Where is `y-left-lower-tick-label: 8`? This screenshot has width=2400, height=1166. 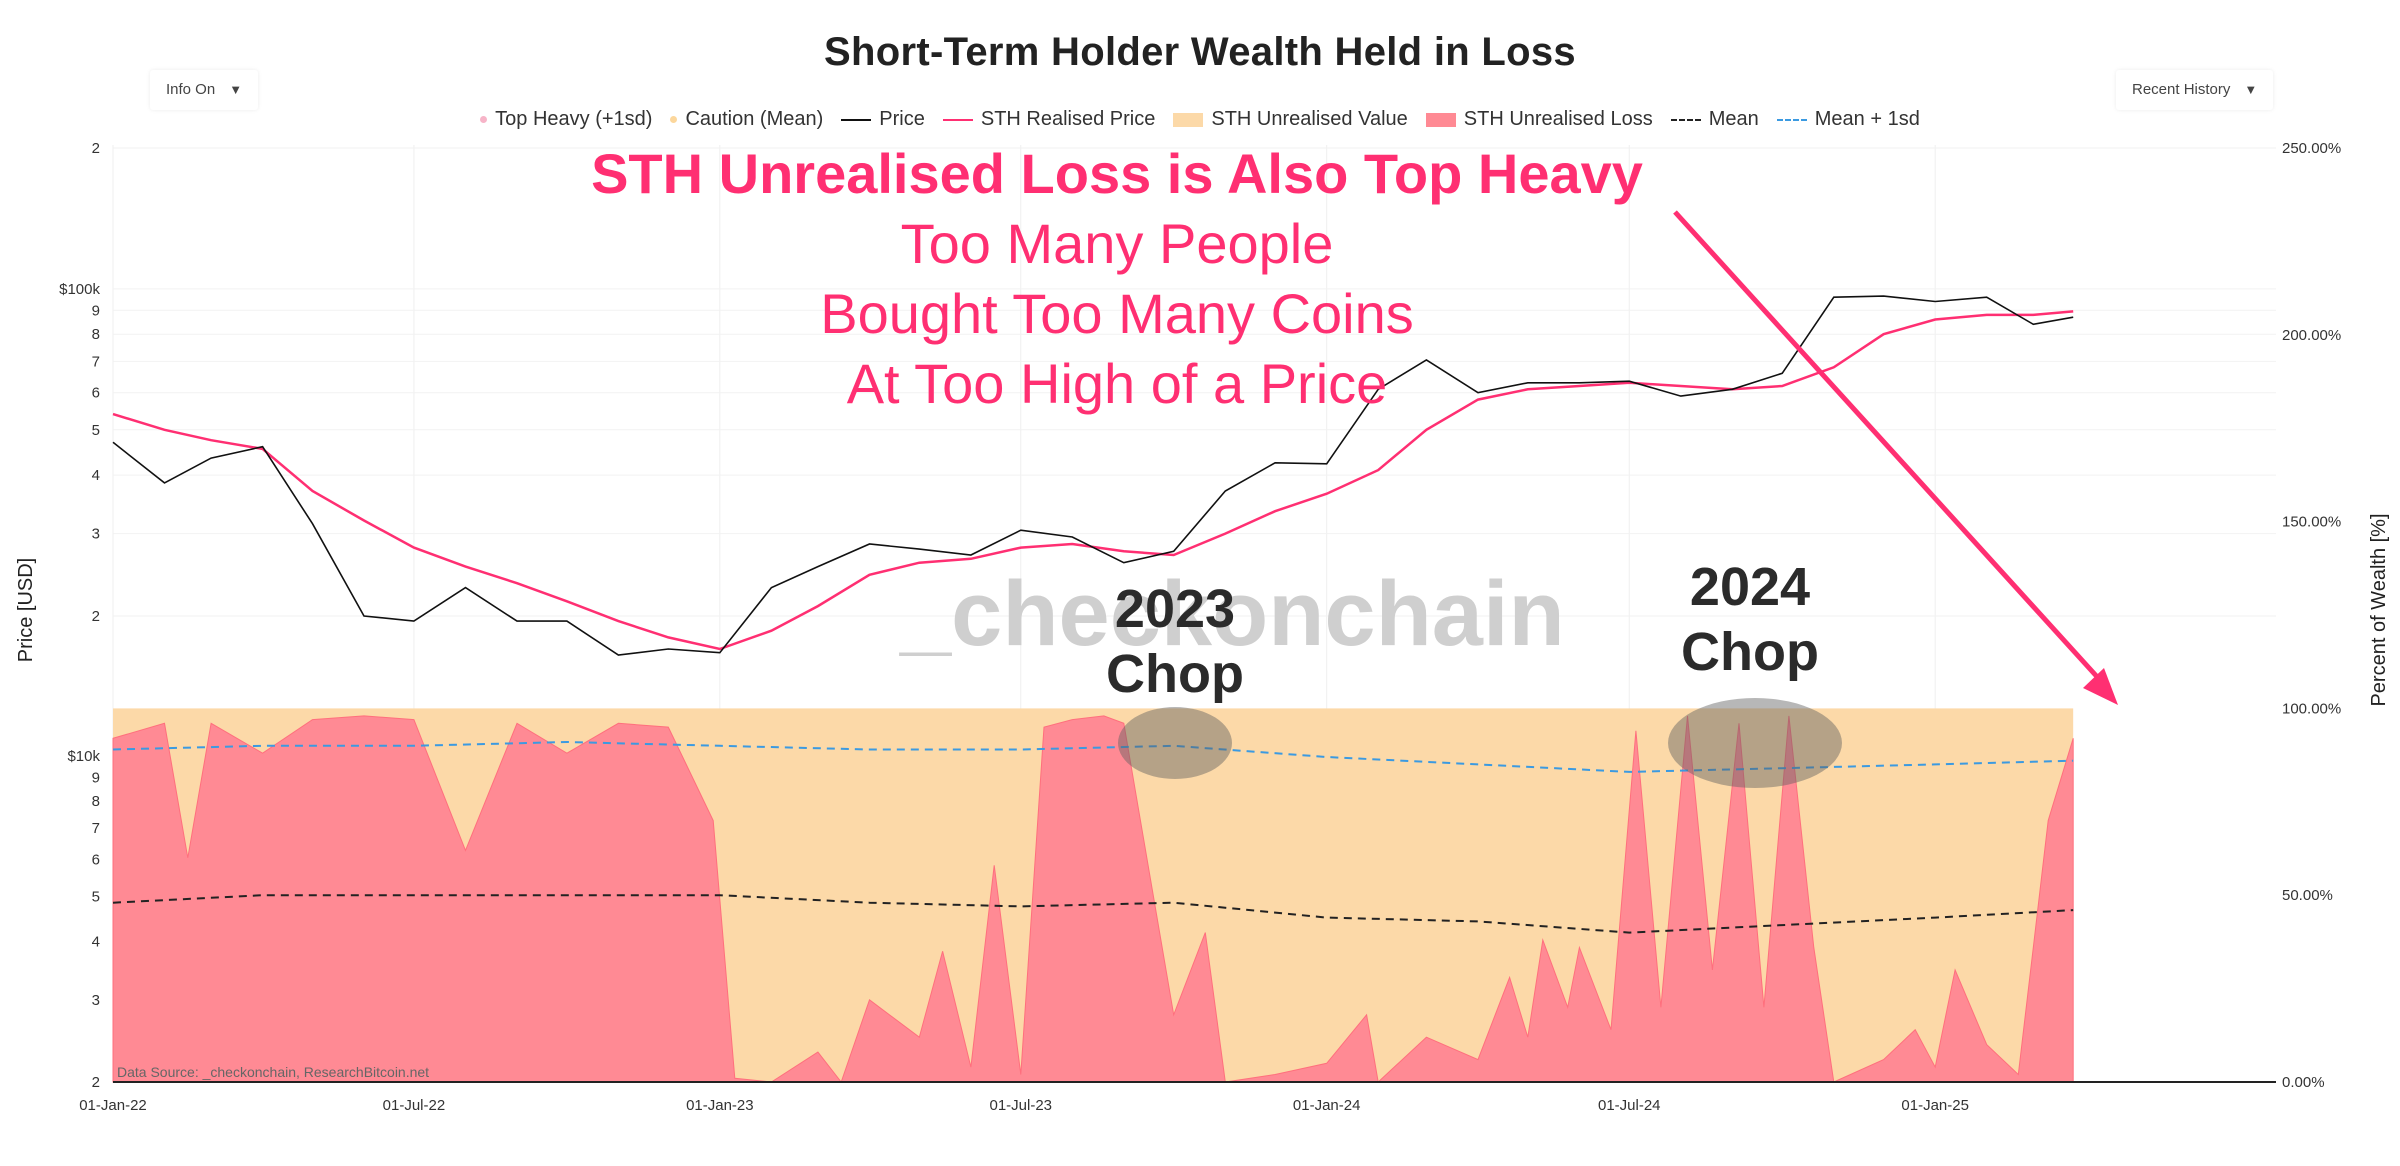
y-left-lower-tick-label: 8 is located at coordinates (96, 801).